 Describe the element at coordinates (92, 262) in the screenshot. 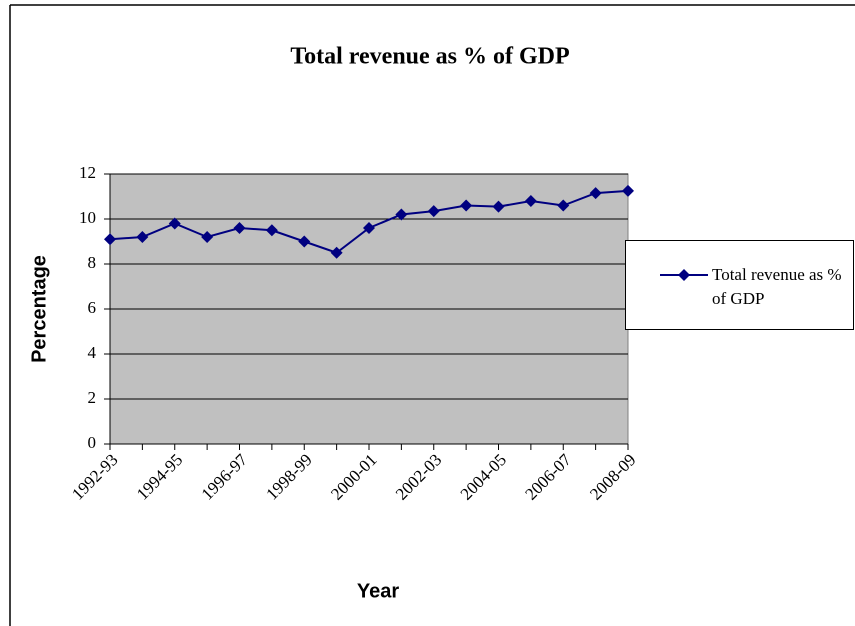

I see `y-tick-label: 8` at that location.